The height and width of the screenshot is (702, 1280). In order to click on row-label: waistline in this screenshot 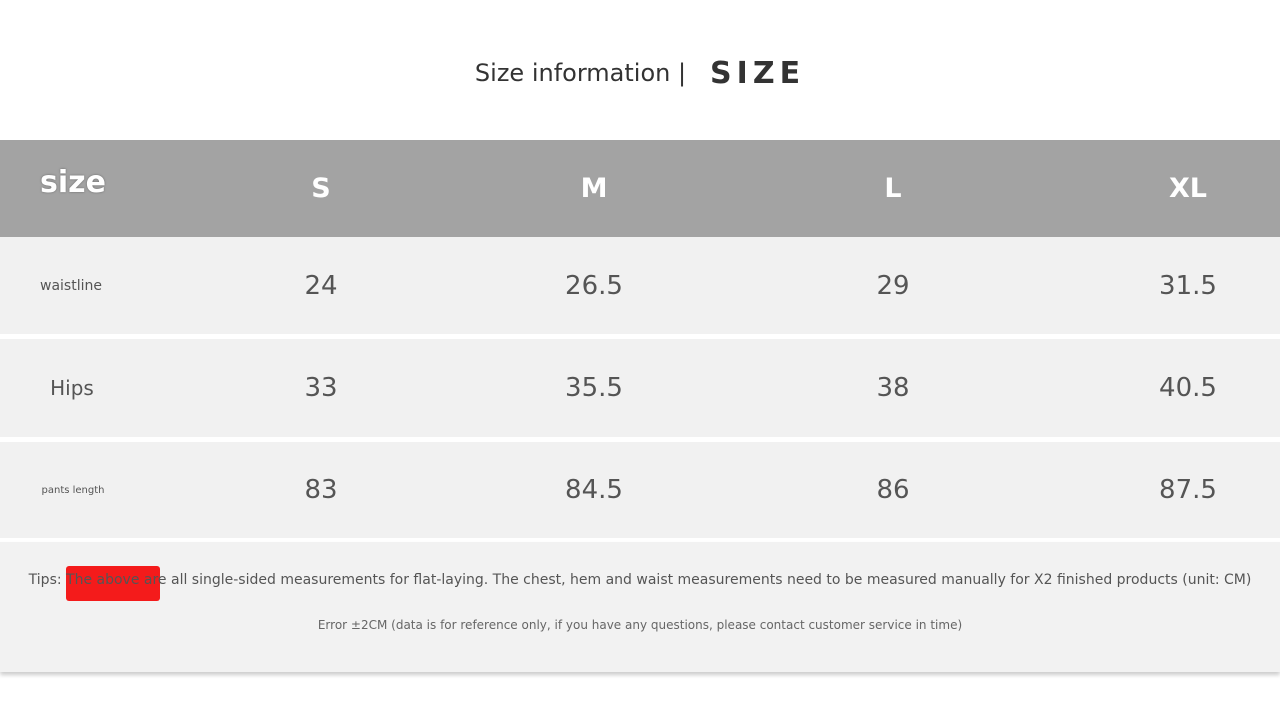, I will do `click(71, 285)`.